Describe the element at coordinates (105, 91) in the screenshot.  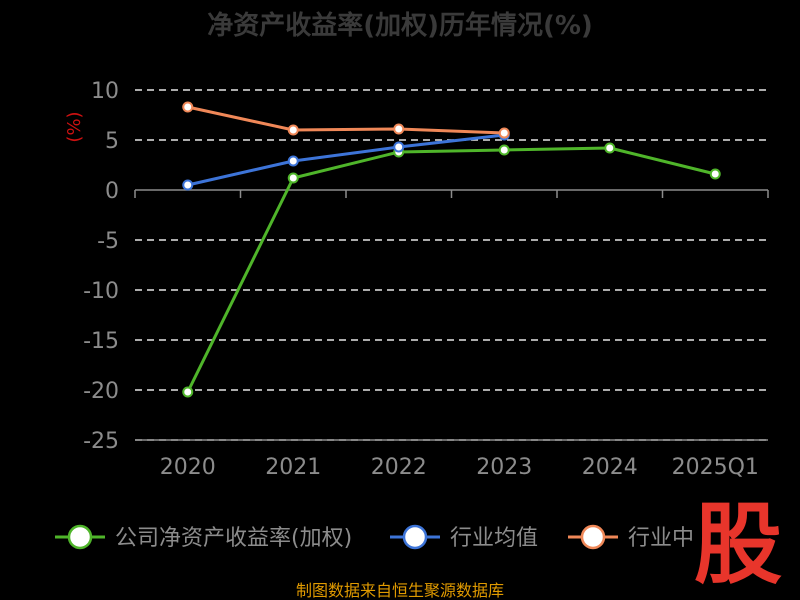
I see `y-tick-label: 10` at that location.